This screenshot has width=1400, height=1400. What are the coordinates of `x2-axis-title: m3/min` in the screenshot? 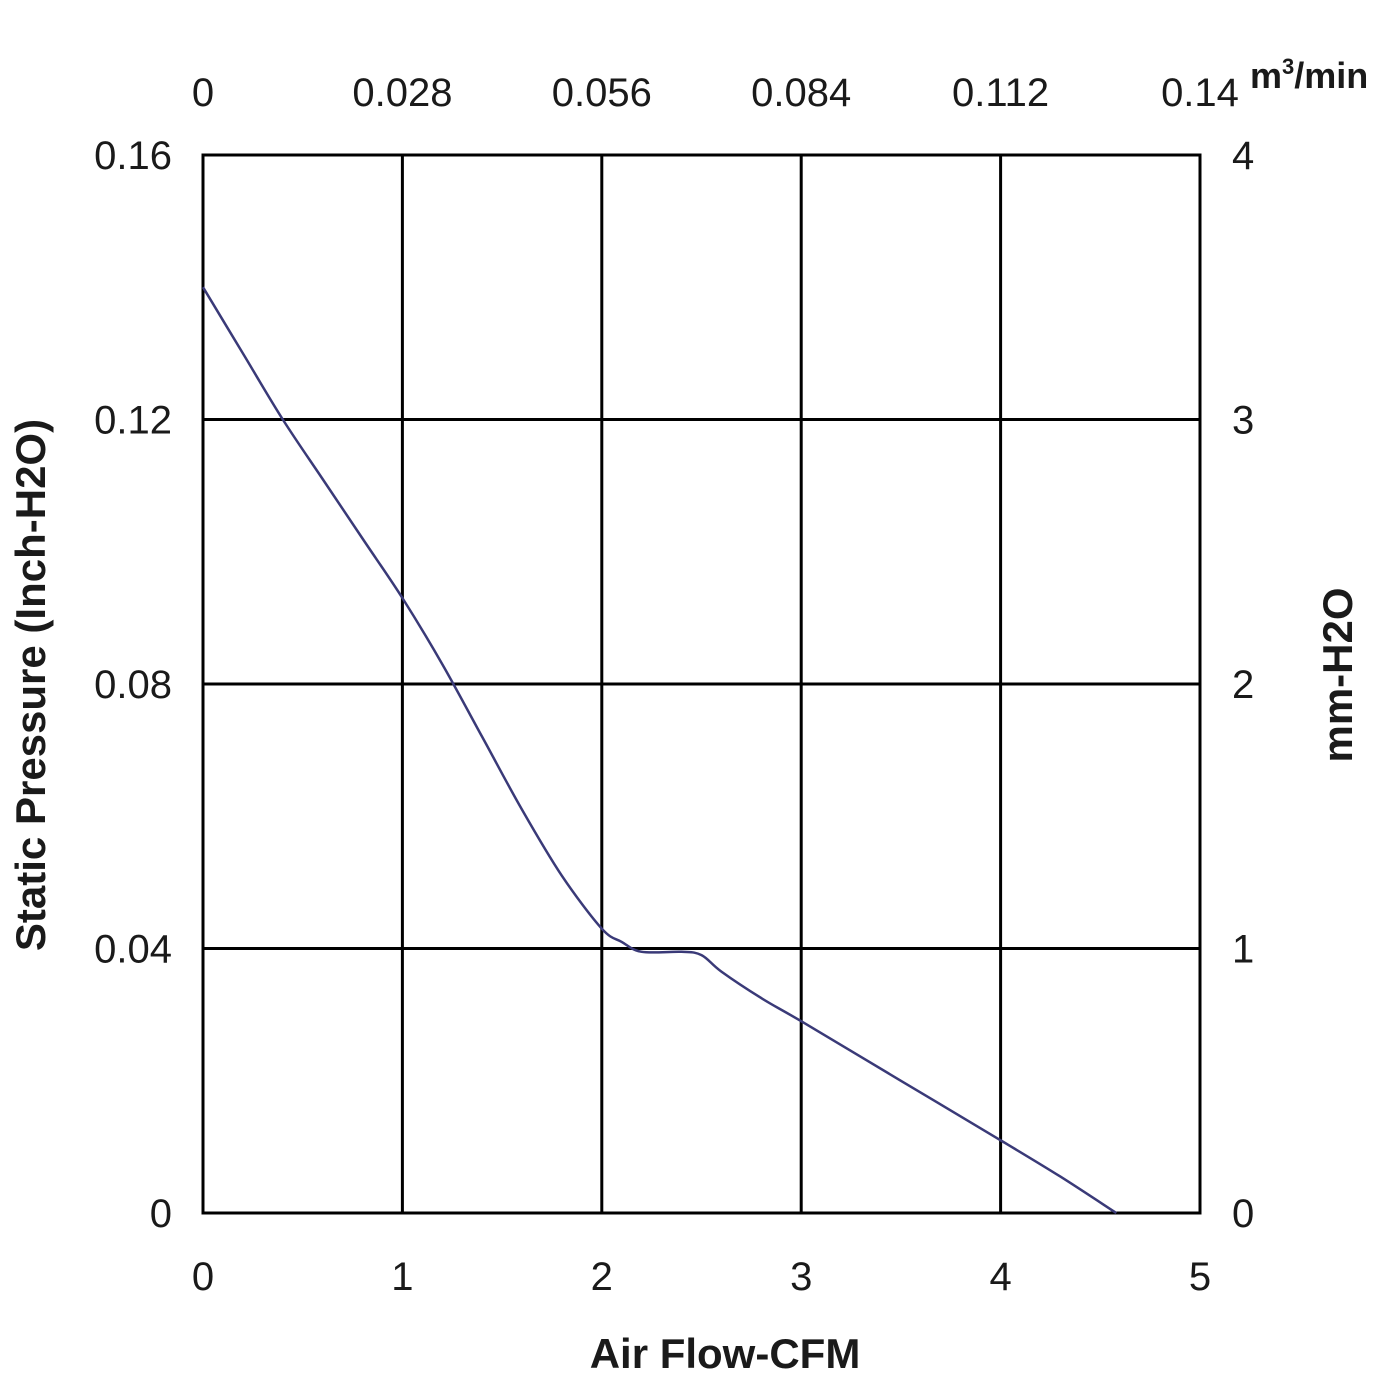 It's located at (1309, 75).